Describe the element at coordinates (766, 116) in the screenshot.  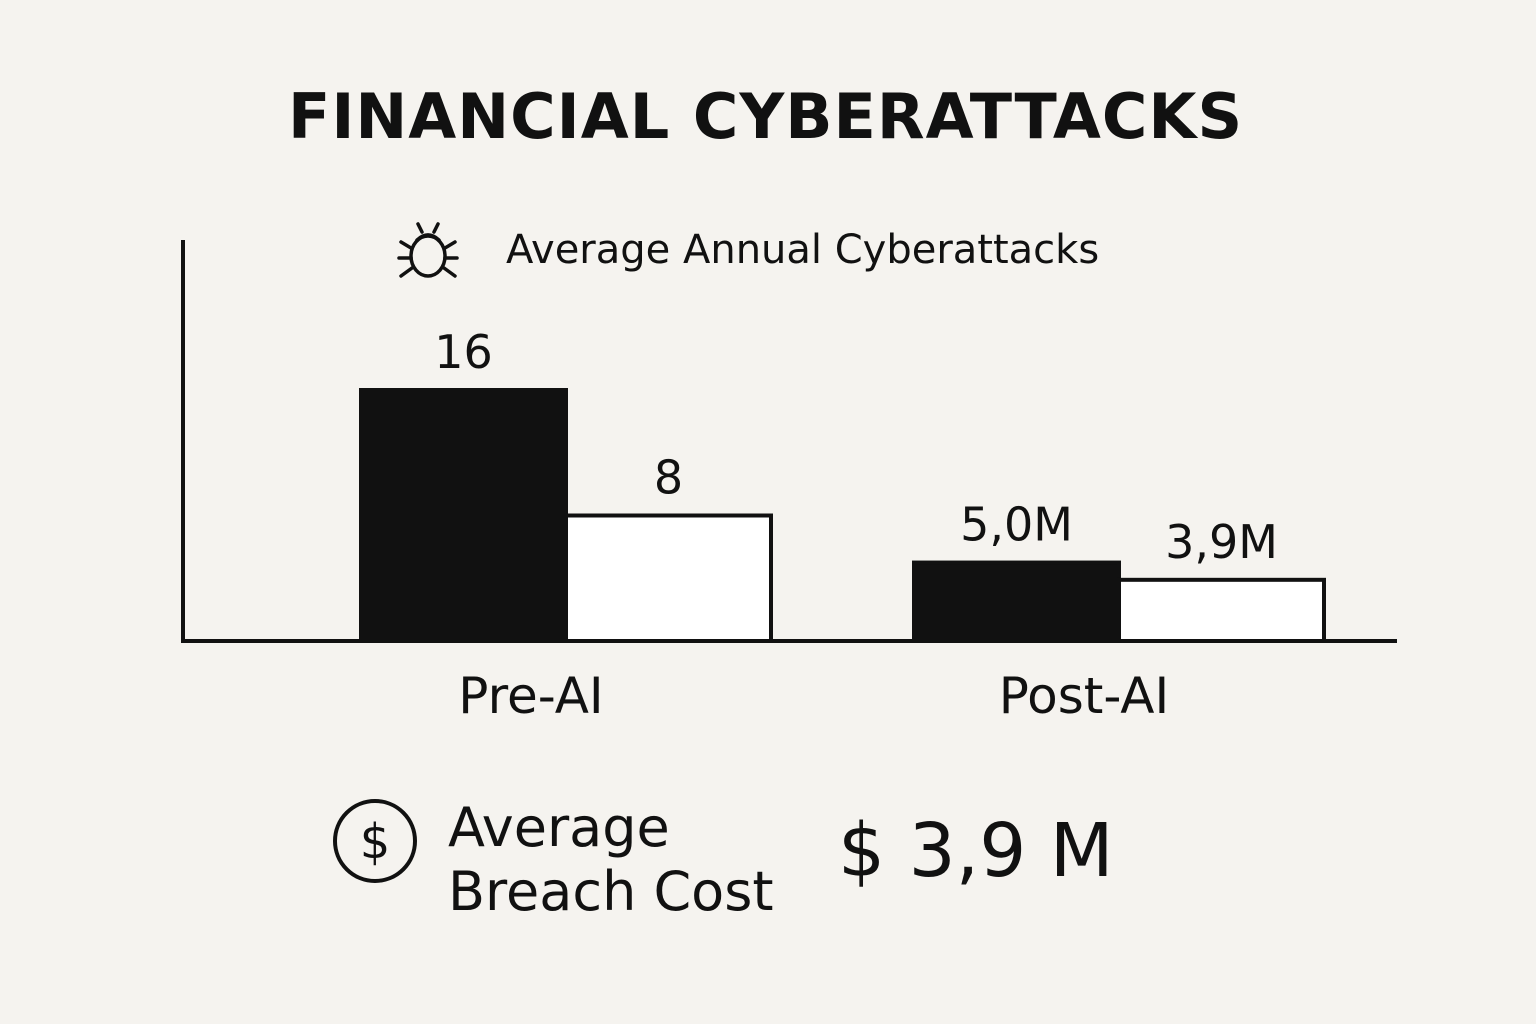
I see `chart-title: FINANCIAL CYBERATTACKS` at that location.